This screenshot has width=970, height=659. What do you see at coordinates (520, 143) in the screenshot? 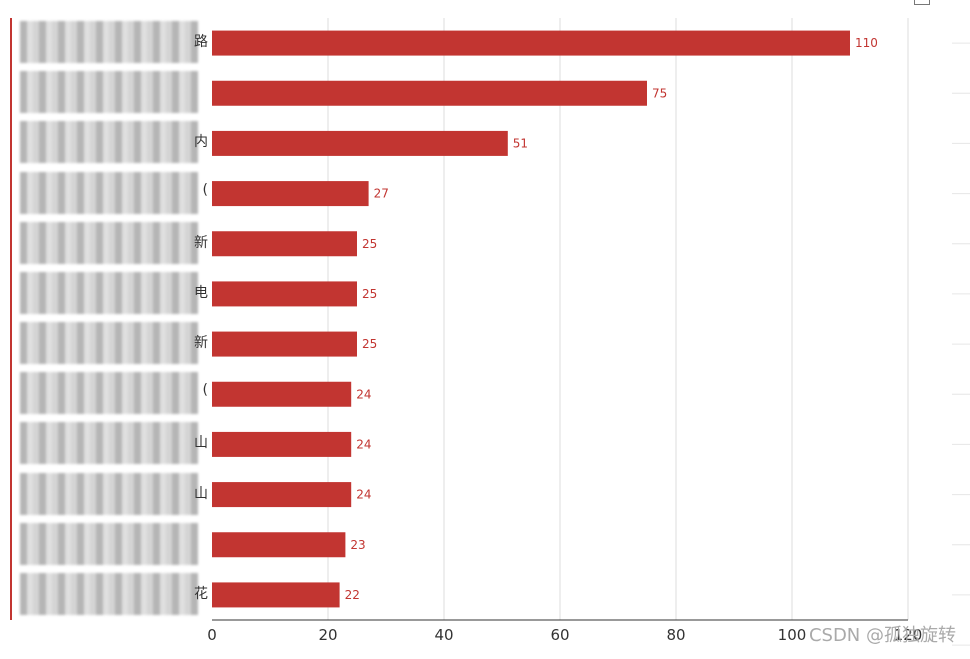
I see `bar-data-label: 51` at bounding box center [520, 143].